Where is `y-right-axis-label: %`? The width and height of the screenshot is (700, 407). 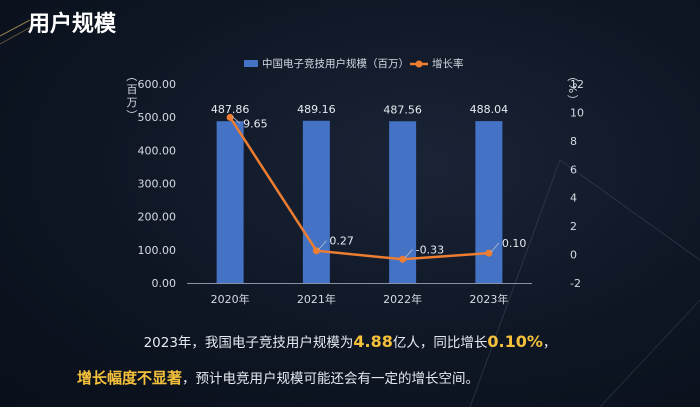
y-right-axis-label: % is located at coordinates (572, 88).